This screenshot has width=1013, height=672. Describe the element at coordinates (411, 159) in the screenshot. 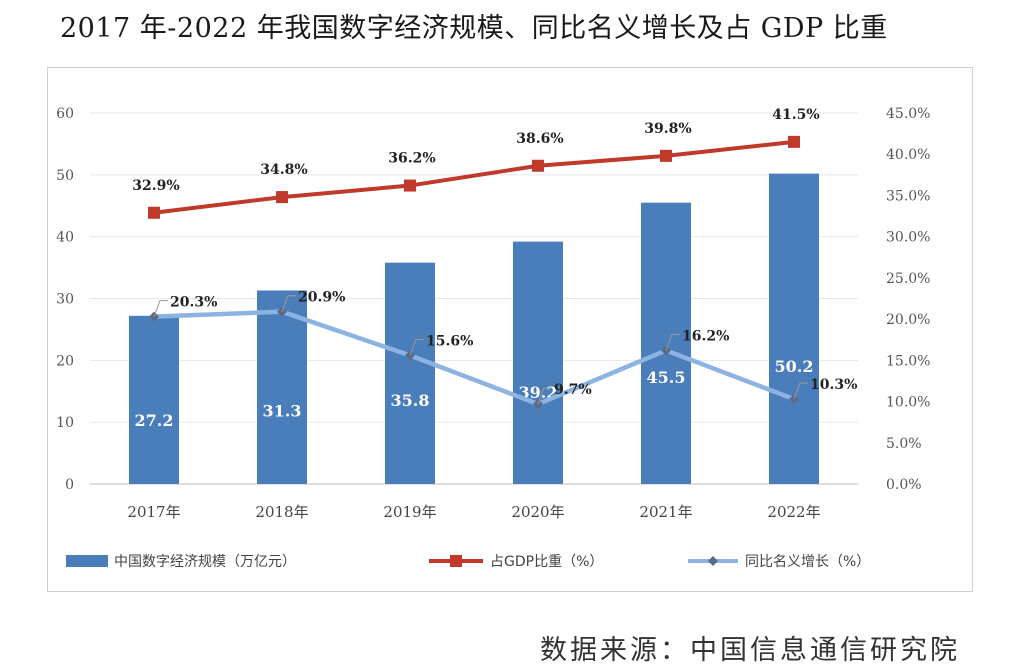

I see `gdp-share-data-label: 36.2%` at that location.